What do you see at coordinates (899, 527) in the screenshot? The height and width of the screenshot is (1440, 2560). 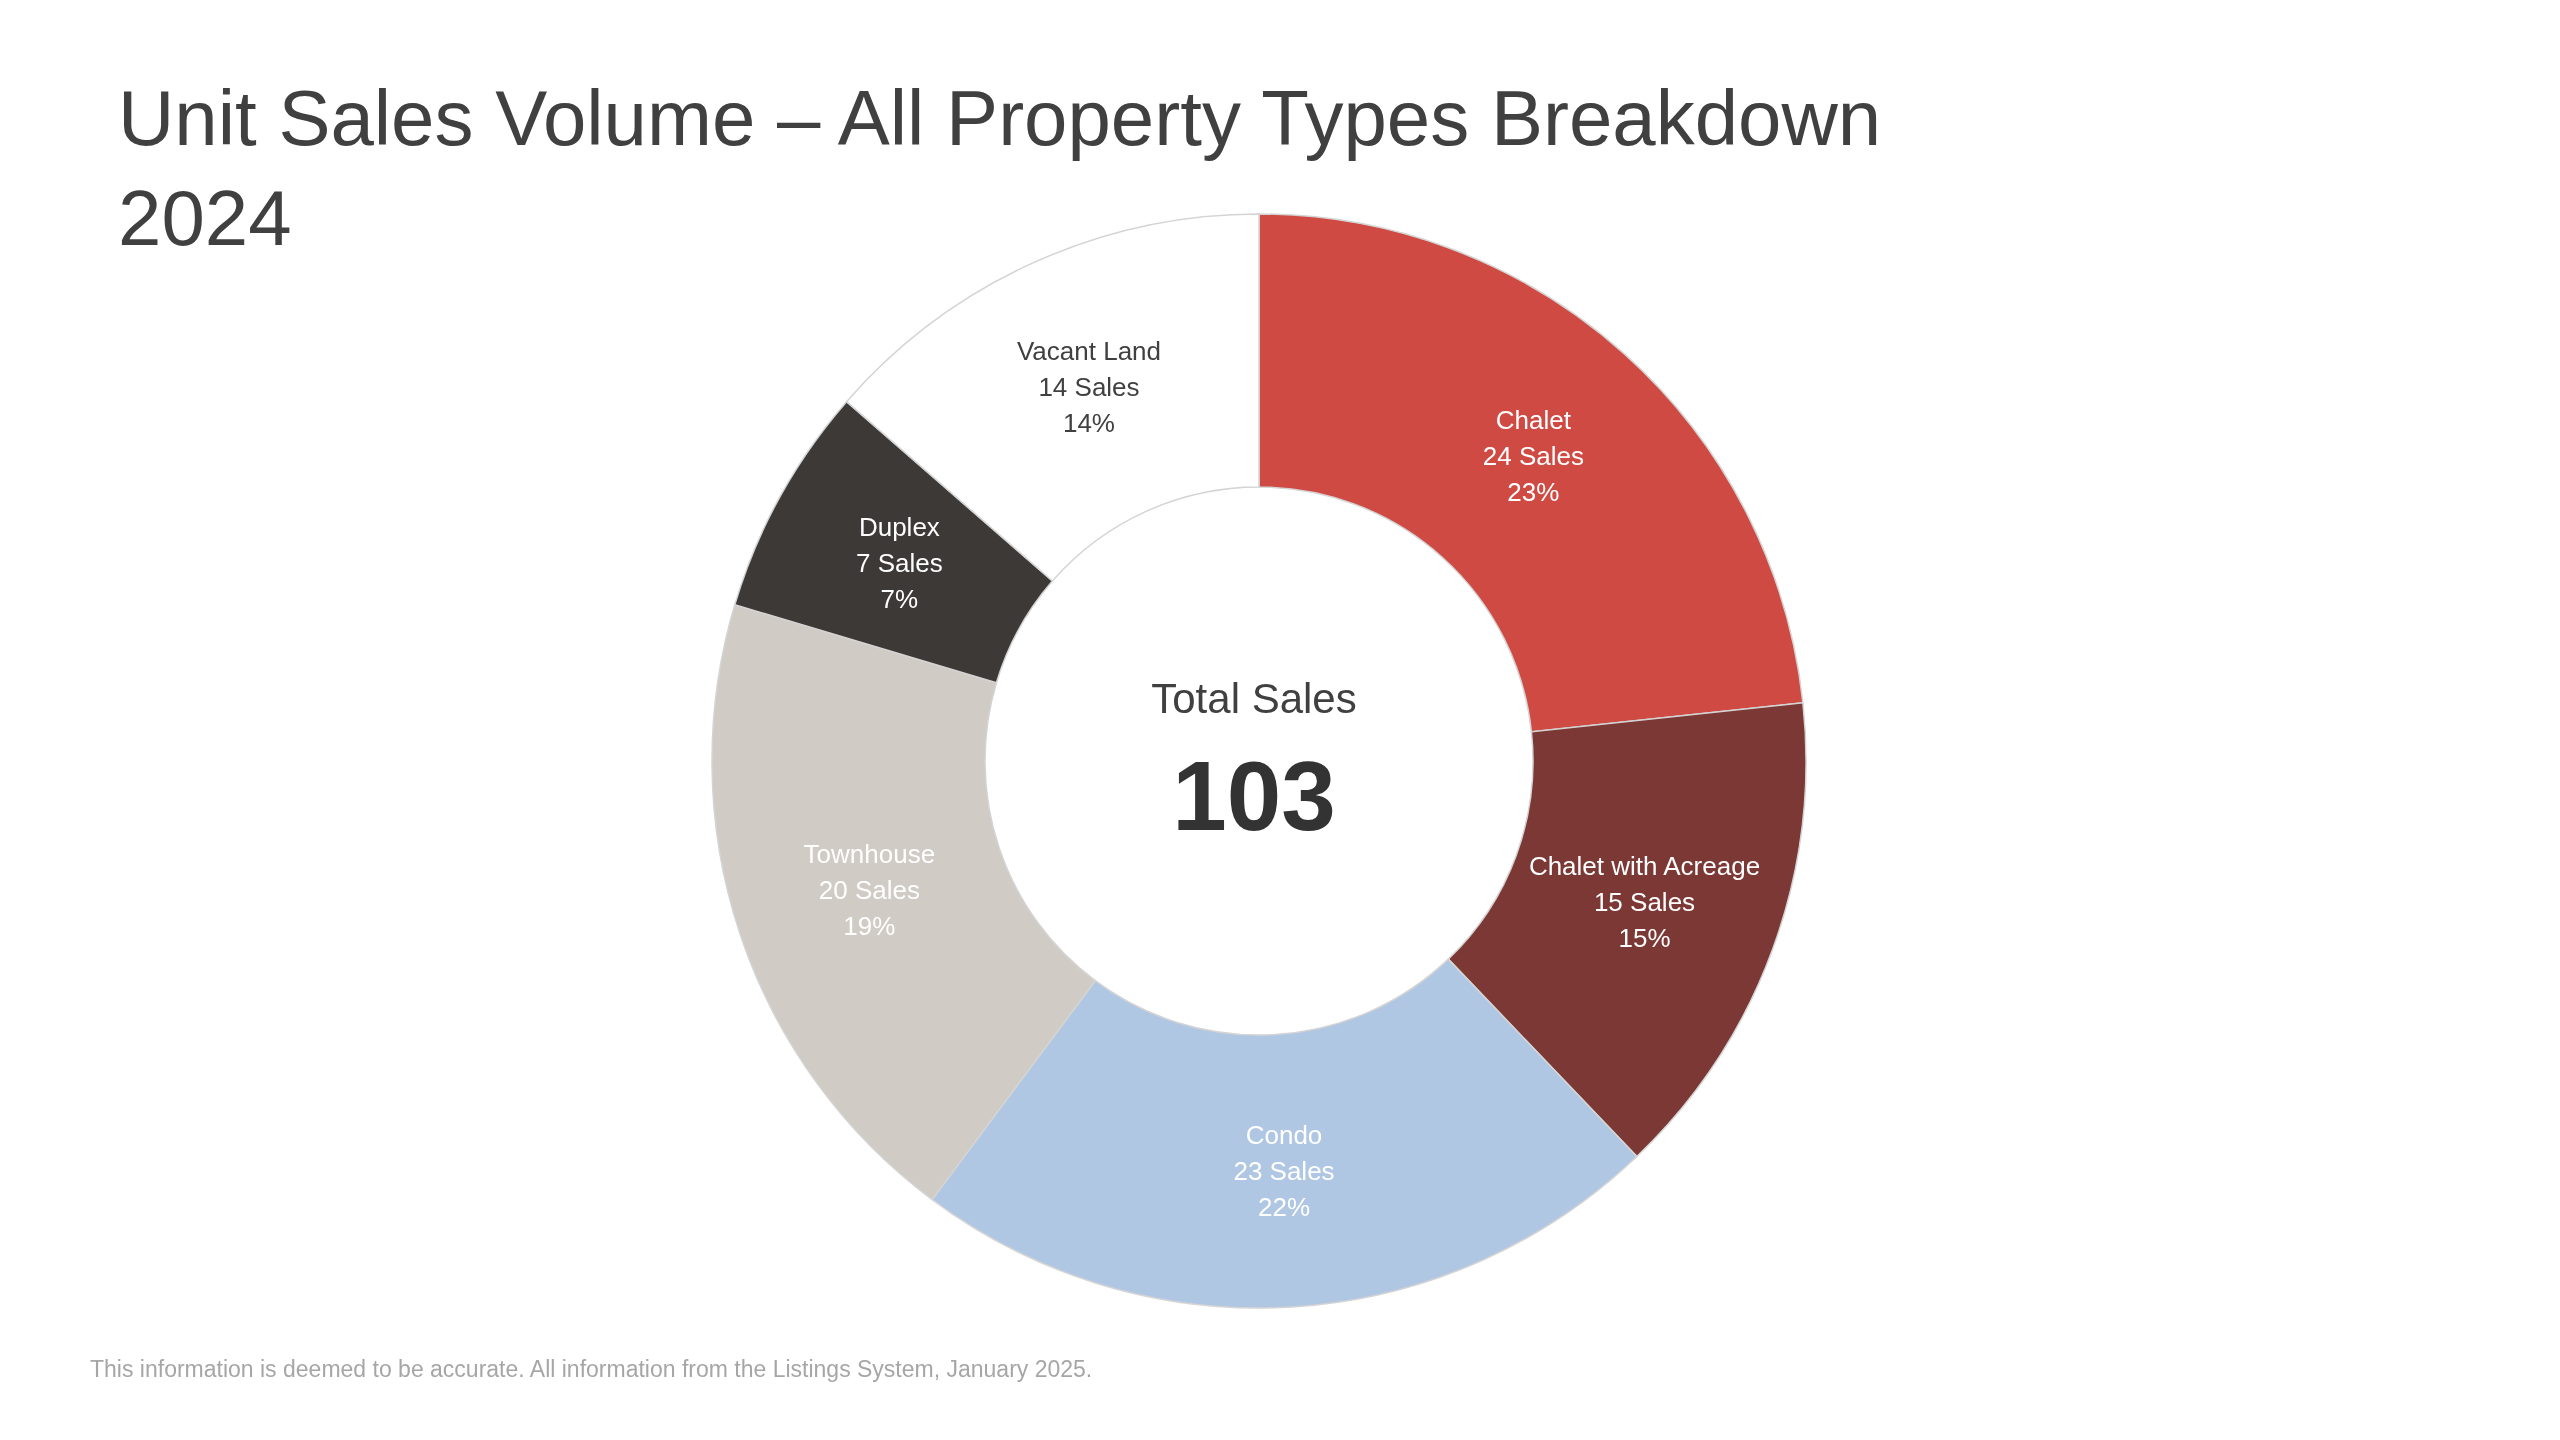 I see `slice-label: Duplex` at bounding box center [899, 527].